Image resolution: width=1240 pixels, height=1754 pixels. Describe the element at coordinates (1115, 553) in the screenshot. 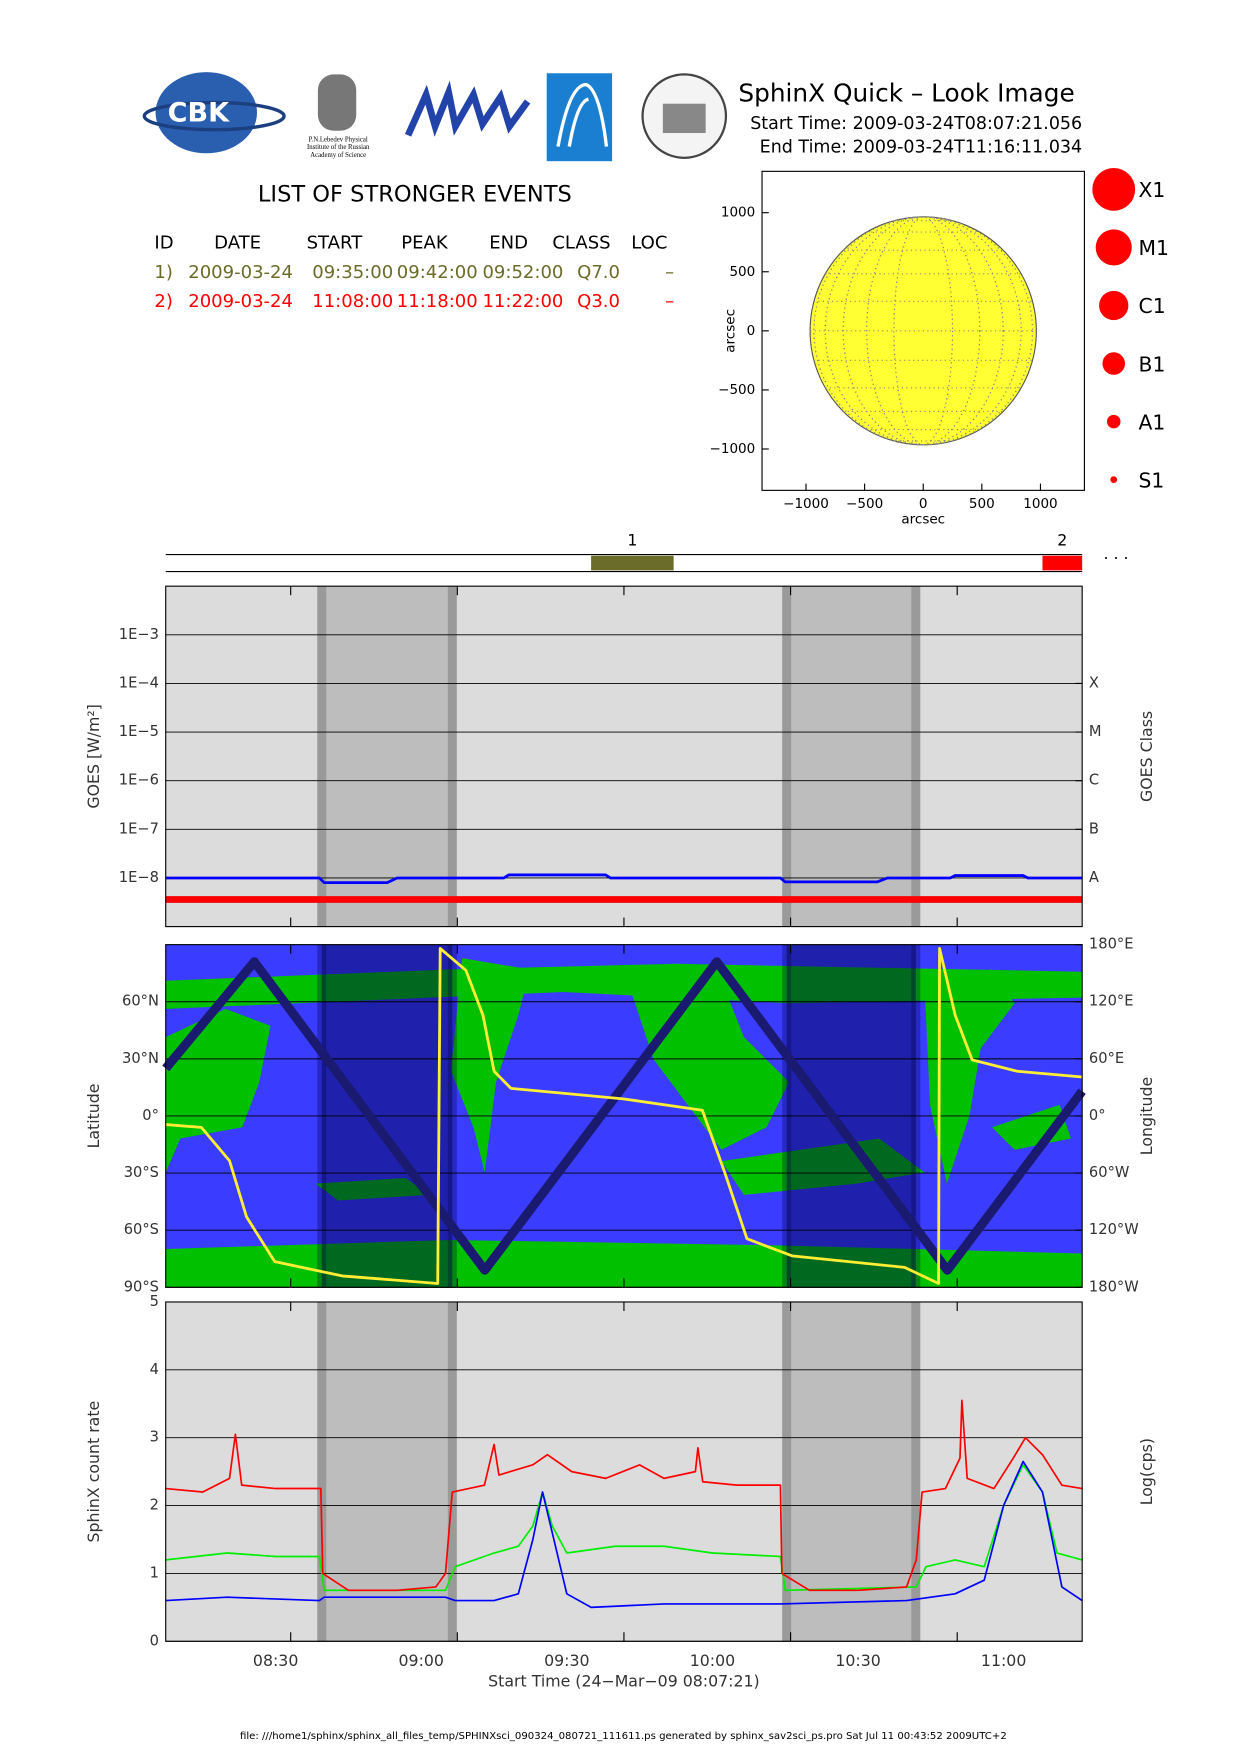

I see `event-more: . . .` at that location.